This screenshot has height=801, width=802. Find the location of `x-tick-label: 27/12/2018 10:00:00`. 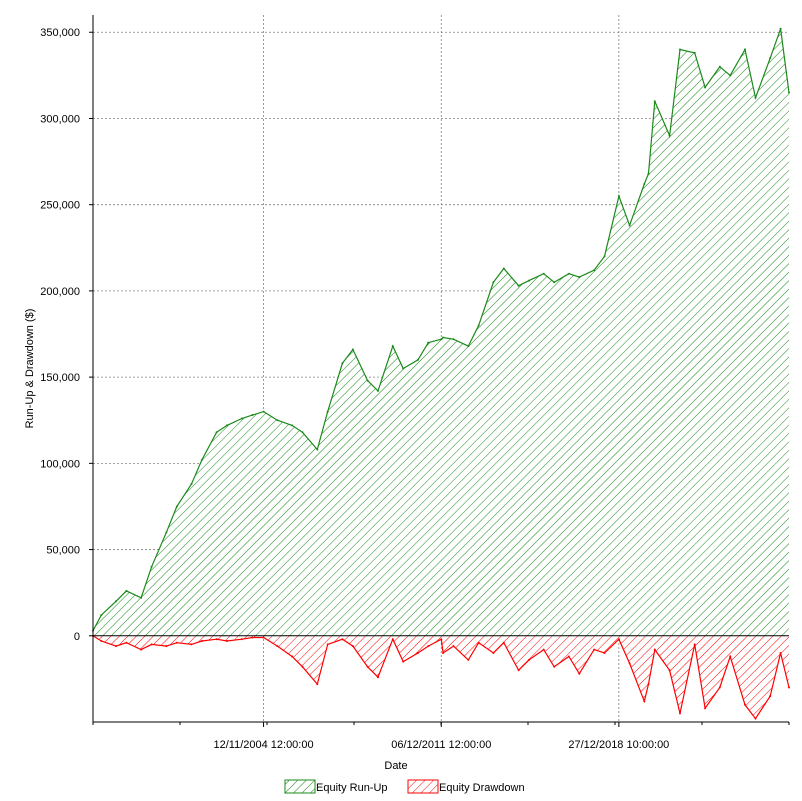

x-tick-label: 27/12/2018 10:00:00 is located at coordinates (618, 745).